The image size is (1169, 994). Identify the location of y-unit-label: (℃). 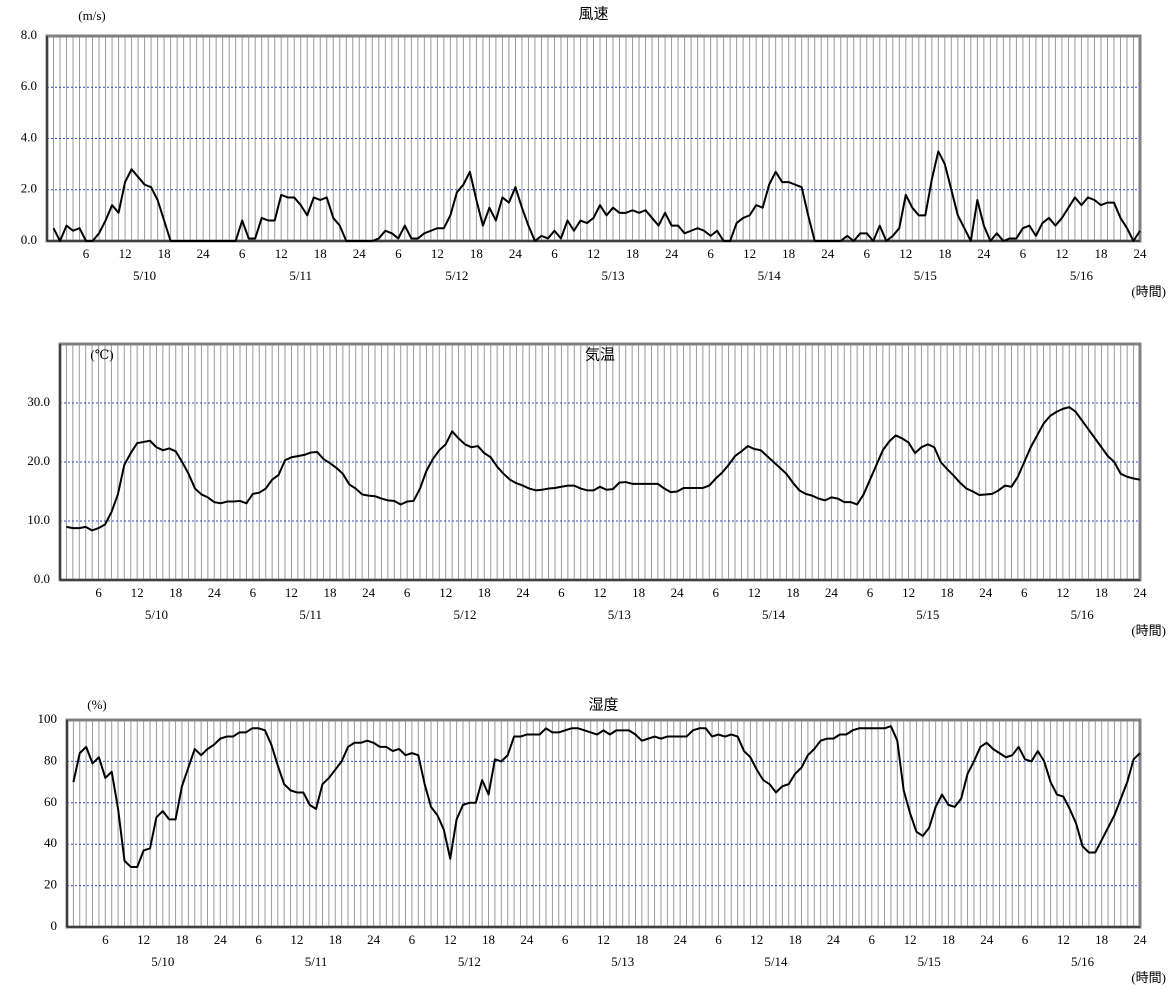
(101, 354).